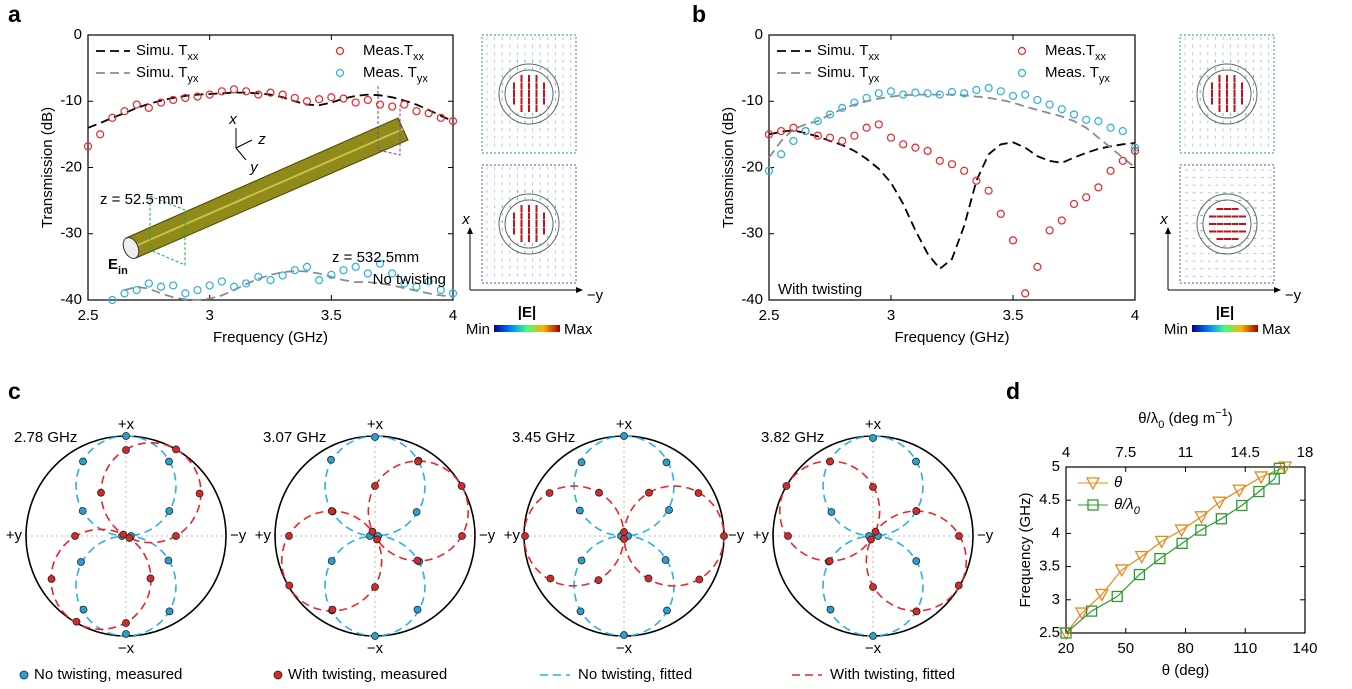 This screenshot has width=1352, height=689. What do you see at coordinates (1225, 312) in the screenshot?
I see `colorbar-title: |E|` at bounding box center [1225, 312].